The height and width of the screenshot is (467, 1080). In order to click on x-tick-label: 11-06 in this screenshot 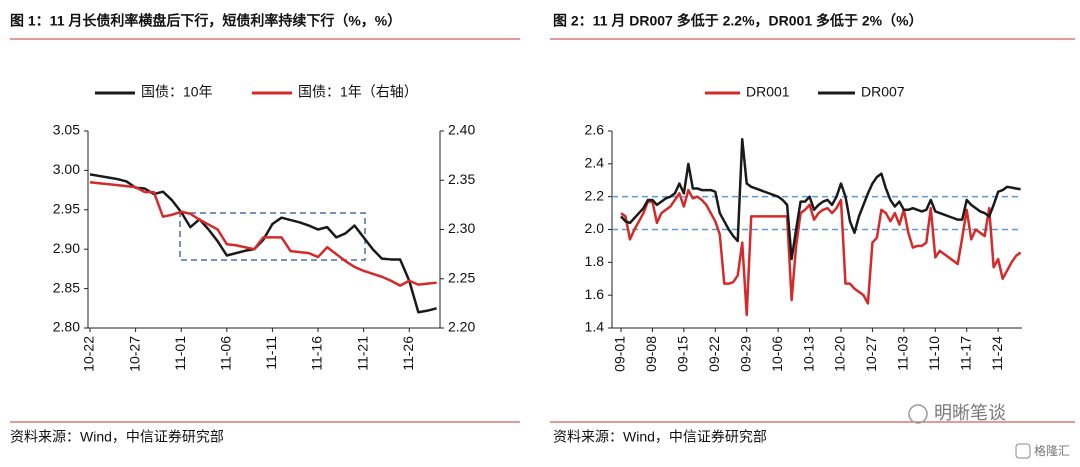, I will do `click(226, 353)`.